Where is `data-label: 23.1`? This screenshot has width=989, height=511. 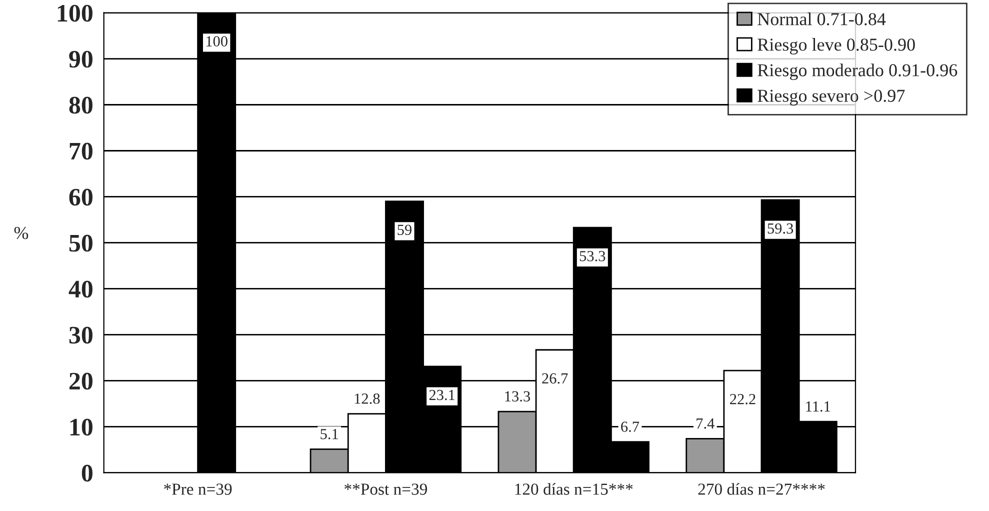
data-label: 23.1 is located at coordinates (442, 395).